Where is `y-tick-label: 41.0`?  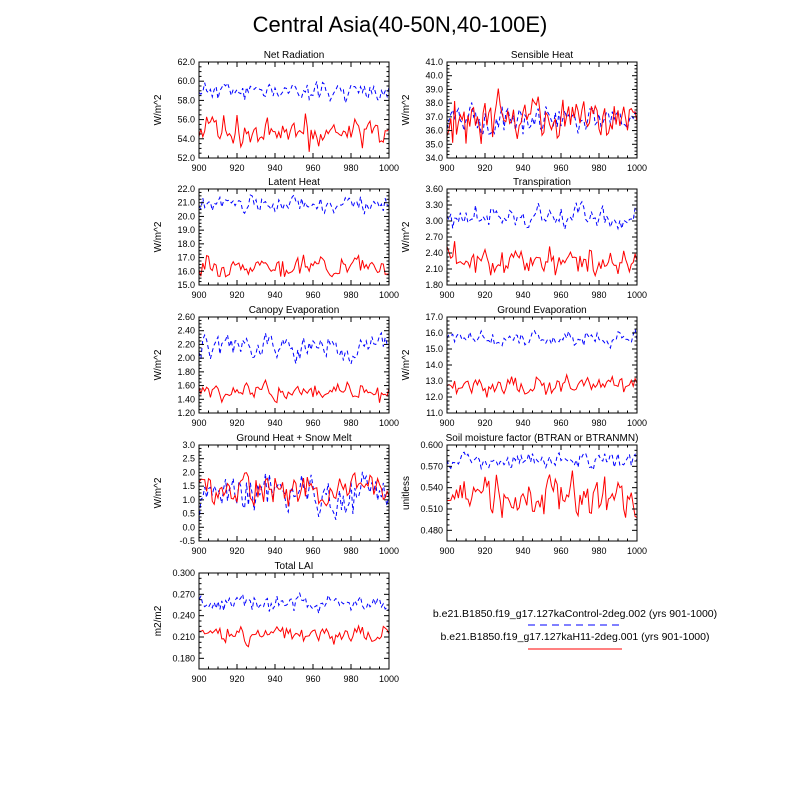 y-tick-label: 41.0 is located at coordinates (434, 62).